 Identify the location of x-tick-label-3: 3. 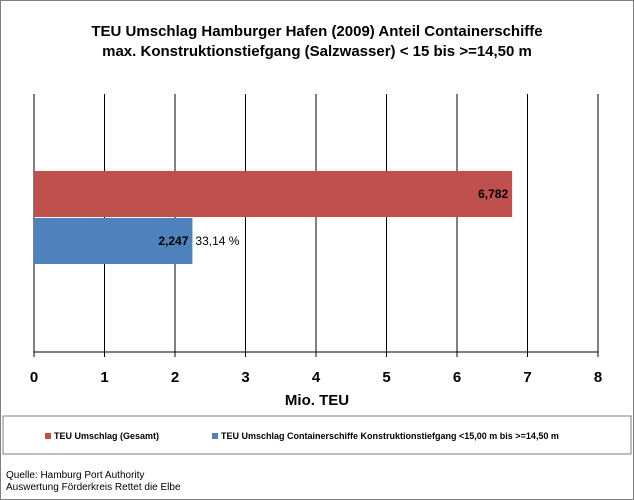
(245, 377).